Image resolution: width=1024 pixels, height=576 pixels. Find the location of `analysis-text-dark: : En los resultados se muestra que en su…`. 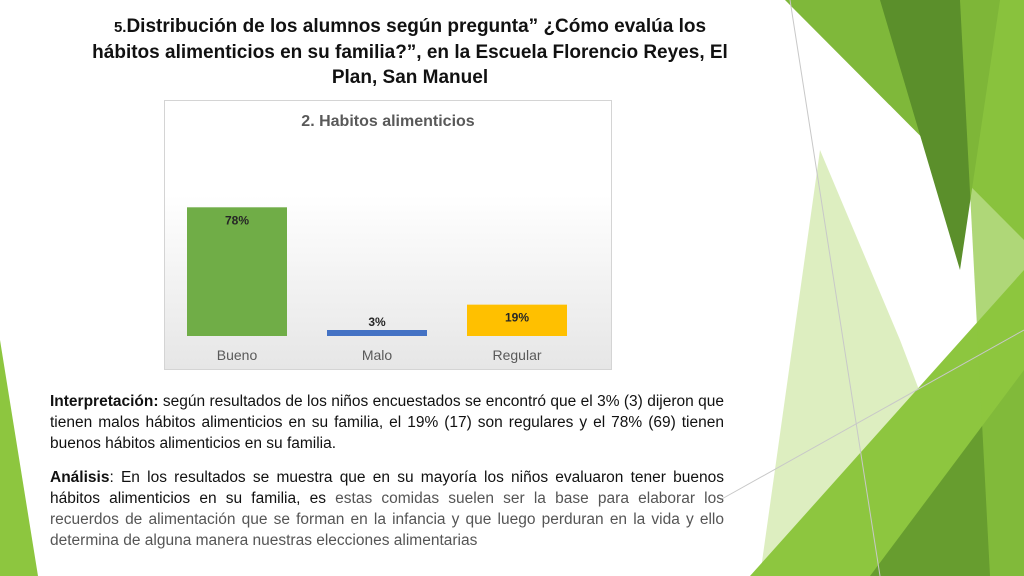

analysis-text-dark: : En los resultados se muestra que en su… is located at coordinates (387, 488).